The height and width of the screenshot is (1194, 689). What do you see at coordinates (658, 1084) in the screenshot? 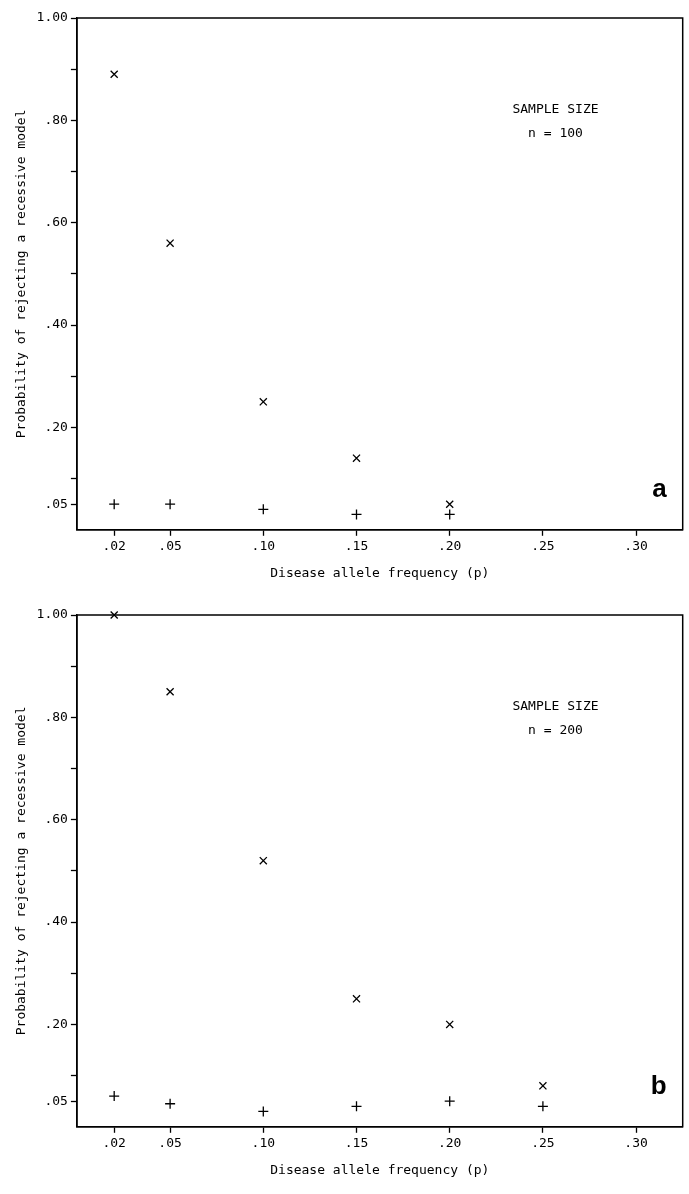
I see `annotation: b` at bounding box center [658, 1084].